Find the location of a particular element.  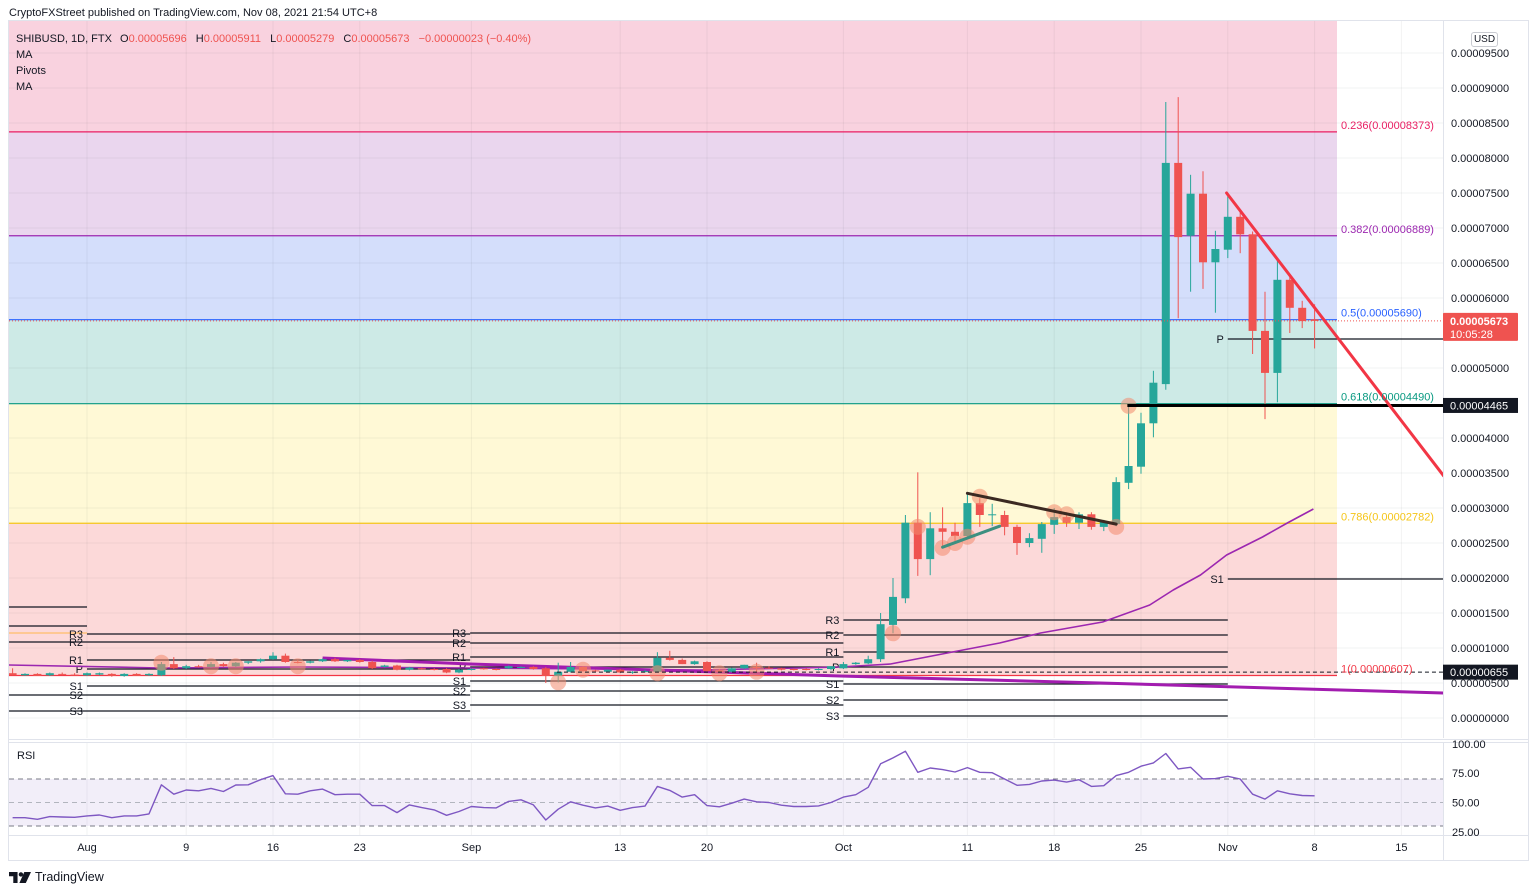

ma-line is located at coordinates (883, 675).